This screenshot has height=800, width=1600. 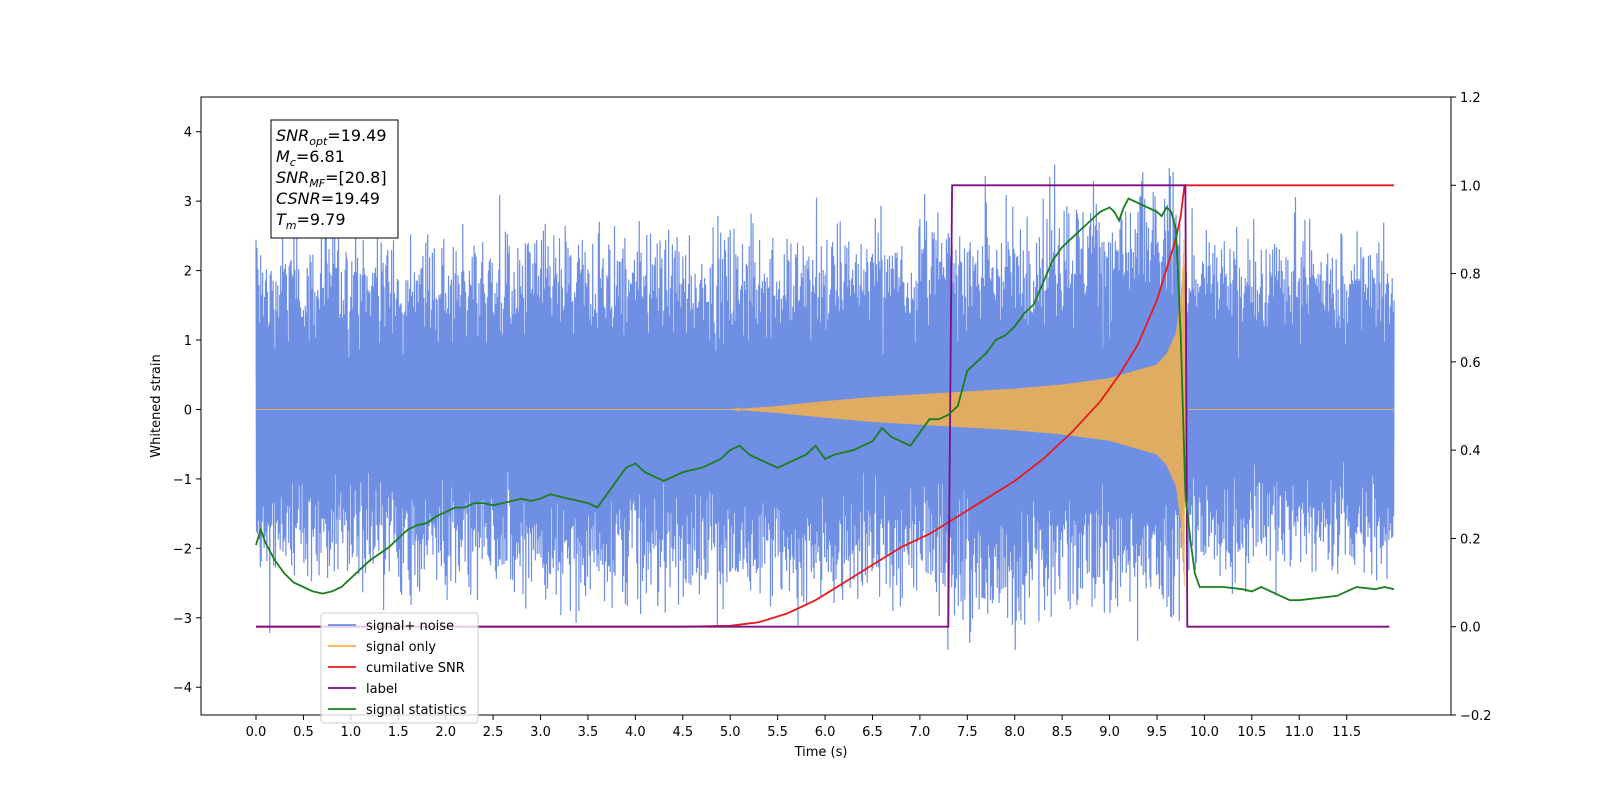 I want to click on x-axis-label: Time (s), so click(x=821, y=752).